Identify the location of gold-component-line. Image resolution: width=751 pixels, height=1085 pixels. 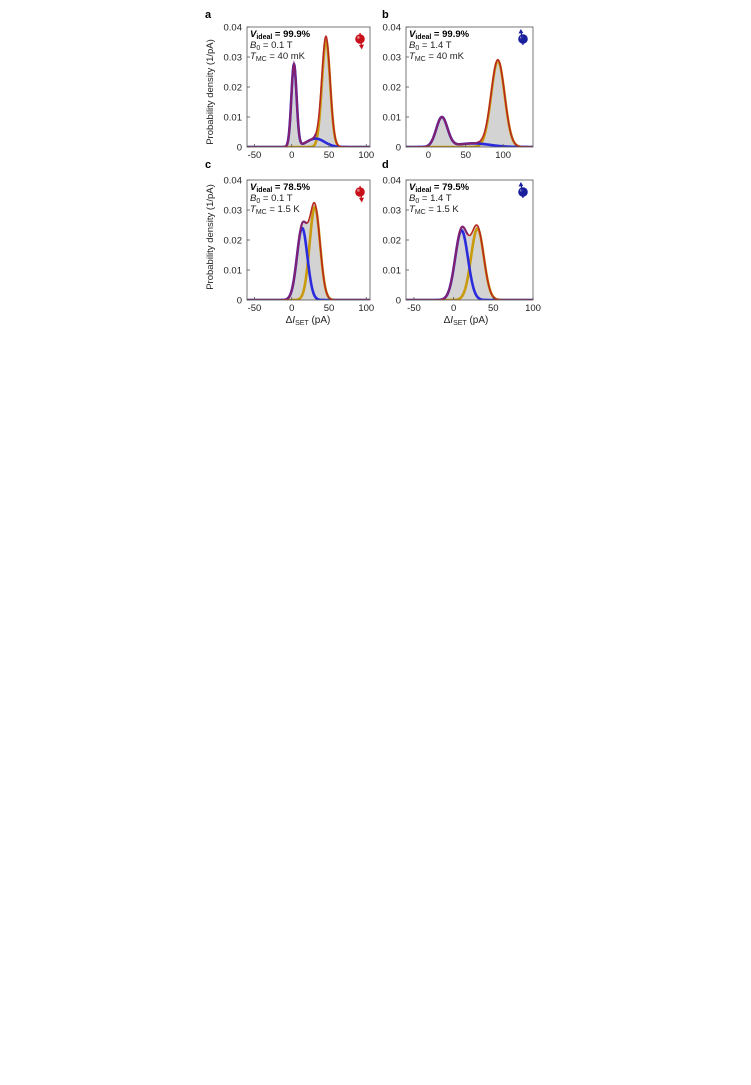
(469, 103).